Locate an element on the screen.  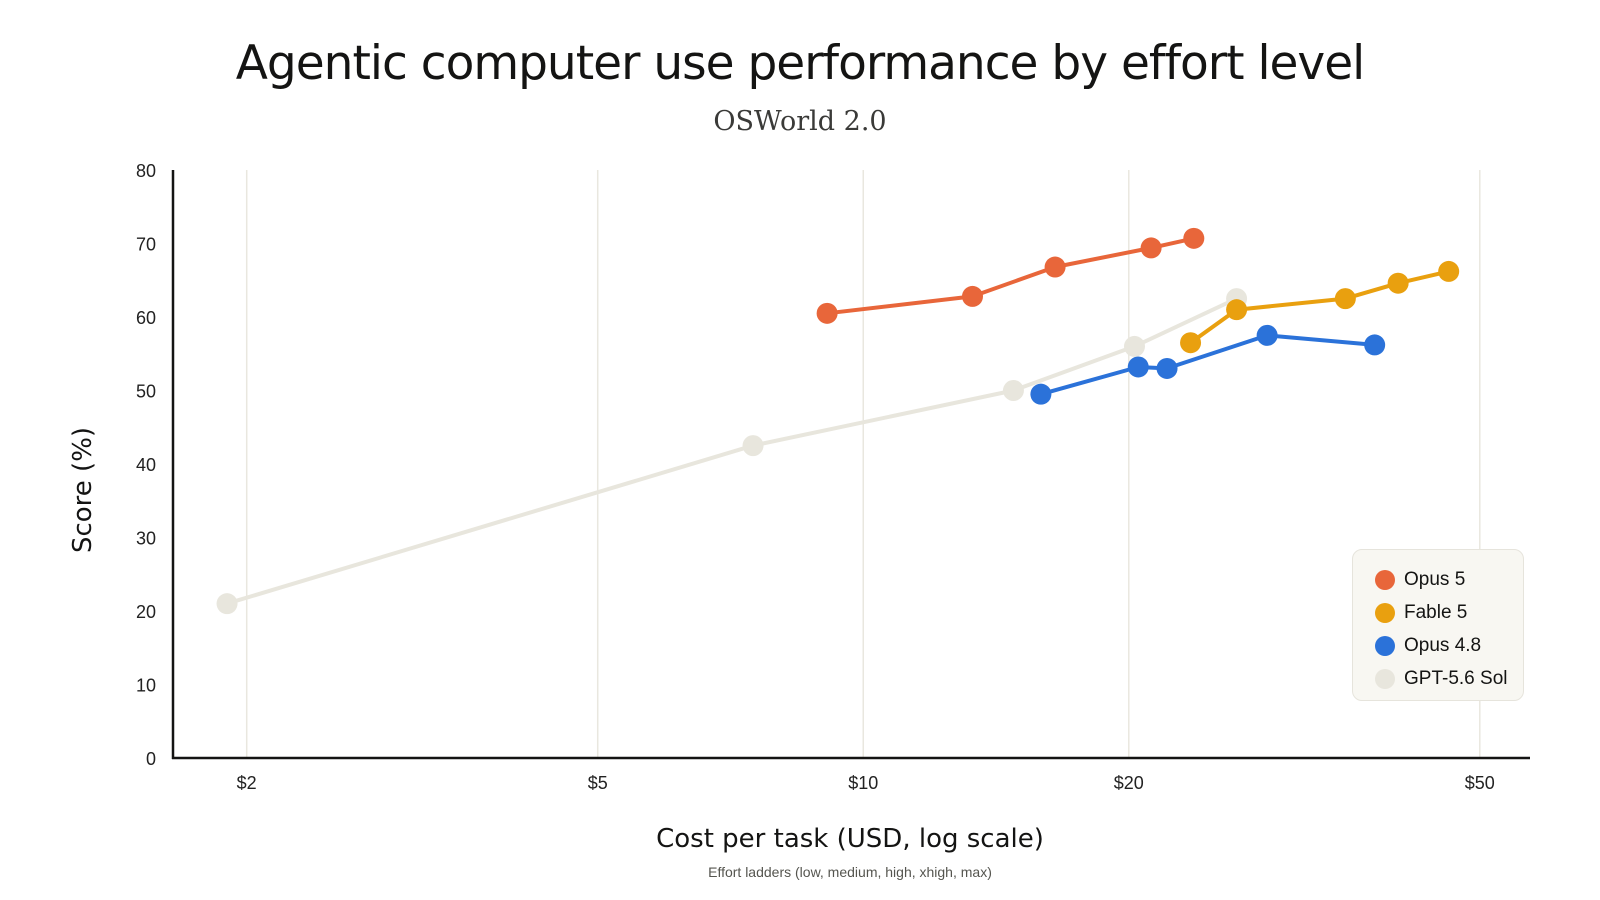
legend-item-gpt-5-6-sol: GPT-5.6 Sol is located at coordinates (1449, 678).